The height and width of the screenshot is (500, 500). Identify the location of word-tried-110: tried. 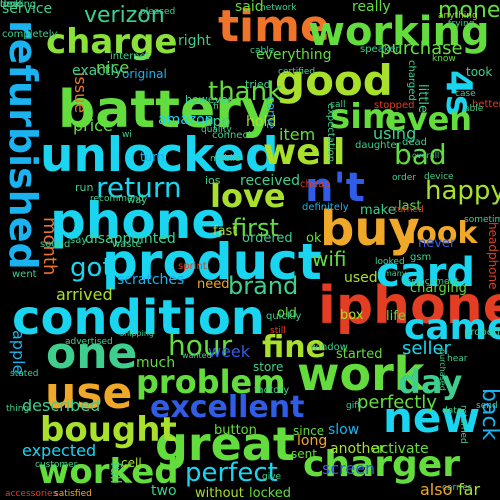
(258, 84).